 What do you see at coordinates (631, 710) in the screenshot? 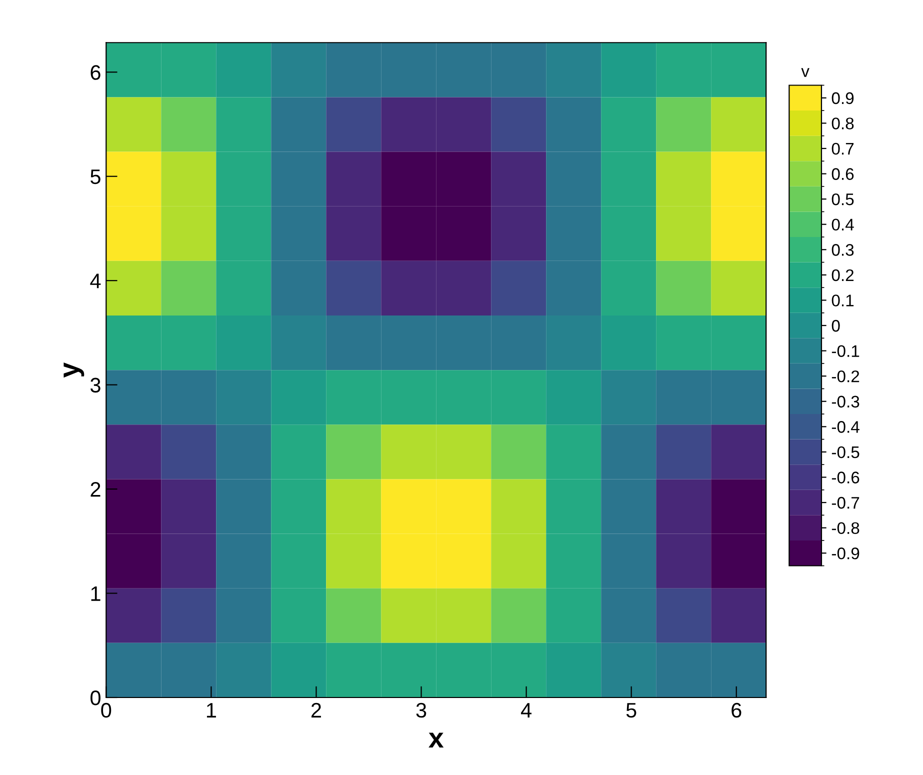
I see `x-tick-label: 5` at bounding box center [631, 710].